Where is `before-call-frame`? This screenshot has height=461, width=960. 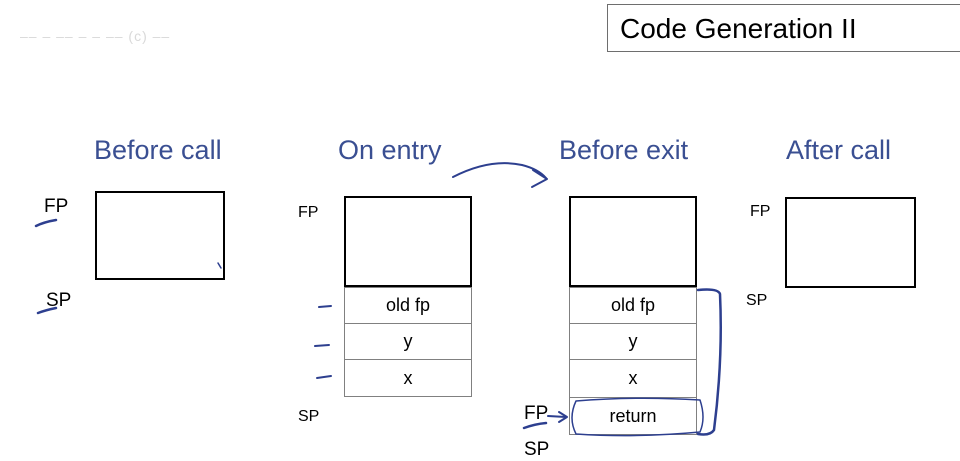
before-call-frame is located at coordinates (160, 235).